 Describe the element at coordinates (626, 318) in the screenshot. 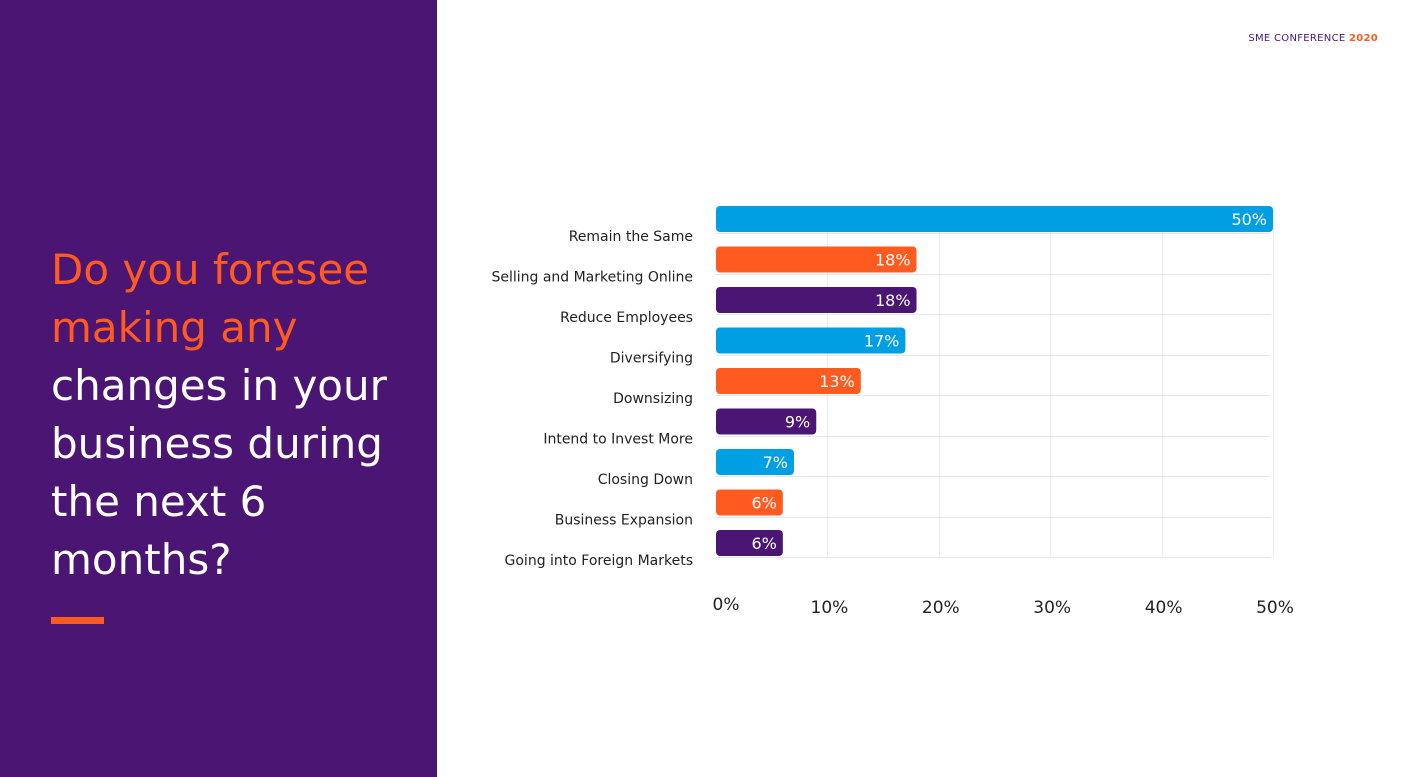

I see `category-label: Reduce Employees` at that location.